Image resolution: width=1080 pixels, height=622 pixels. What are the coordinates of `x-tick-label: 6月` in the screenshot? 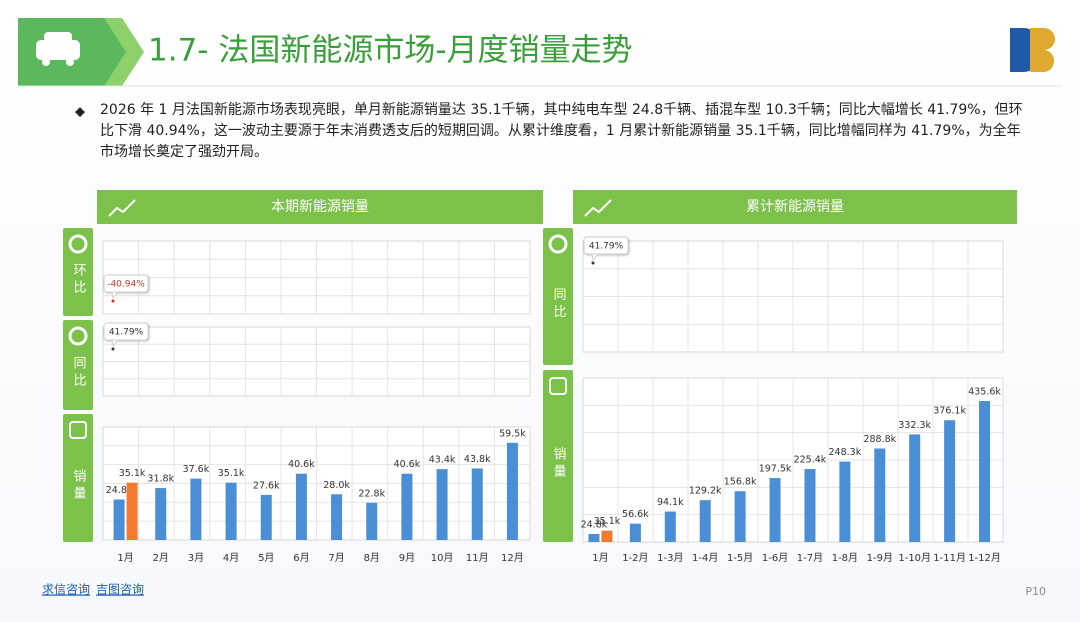 It's located at (301, 558).